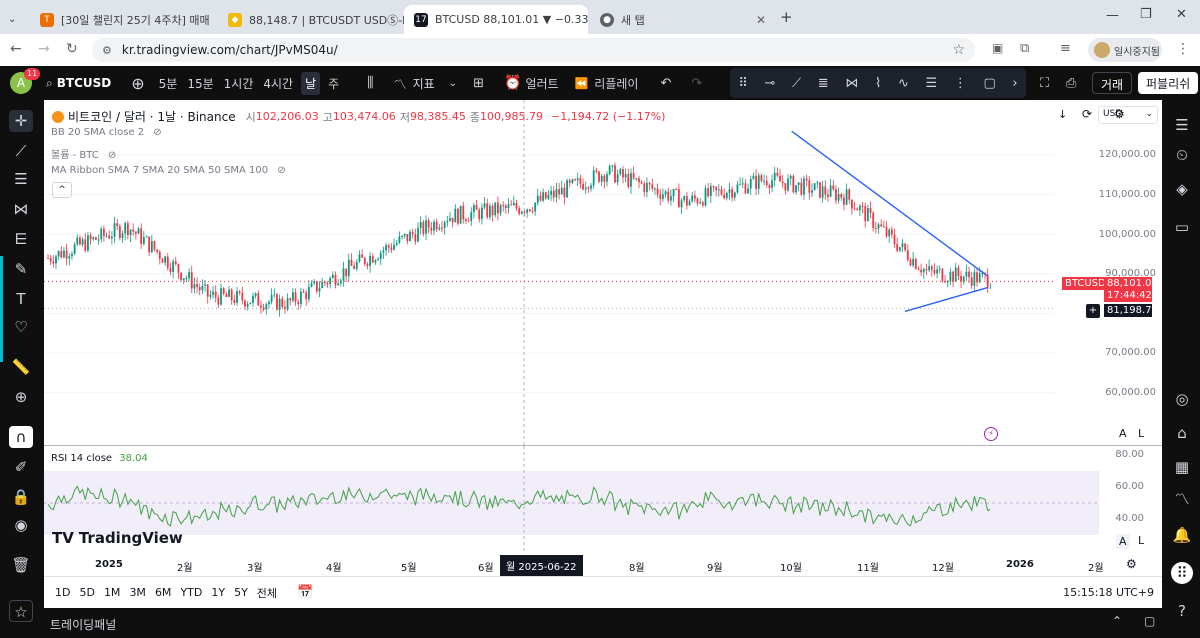 The image size is (1200, 638). Describe the element at coordinates (852, 83) in the screenshot. I see `pattern-icon: ⋈` at that location.